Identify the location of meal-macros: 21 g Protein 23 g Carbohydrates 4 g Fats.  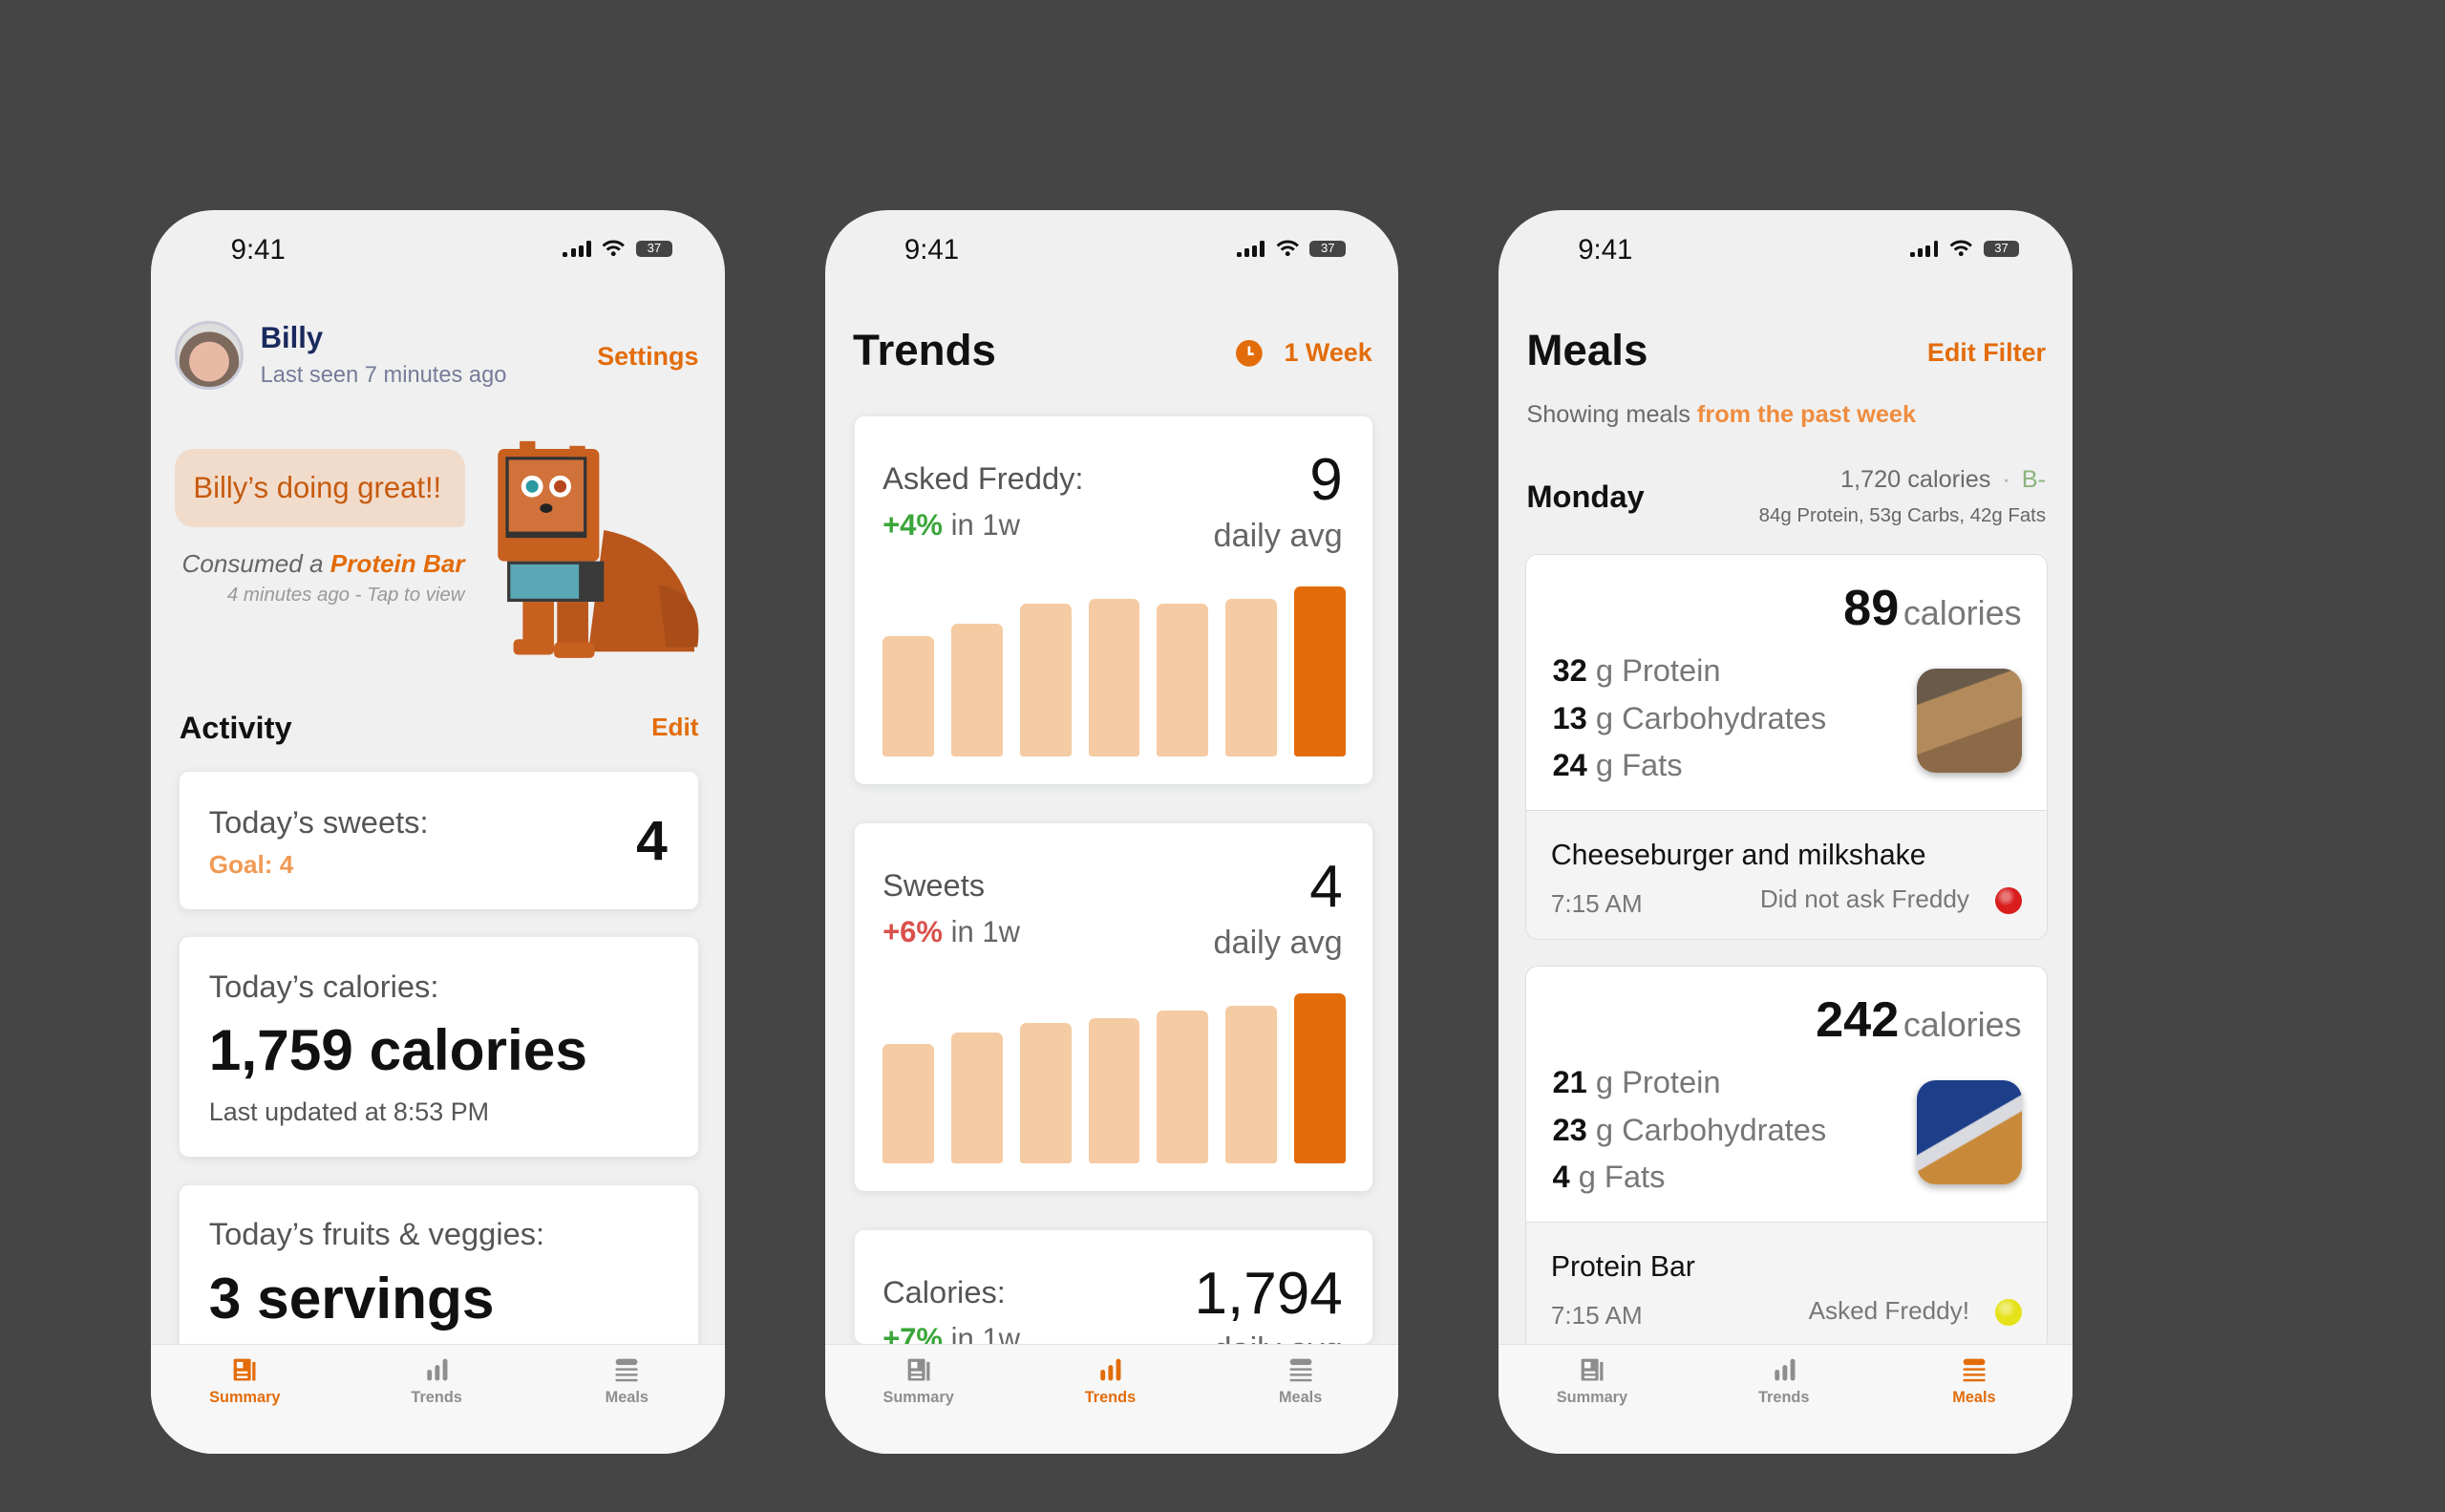
(1689, 1134).